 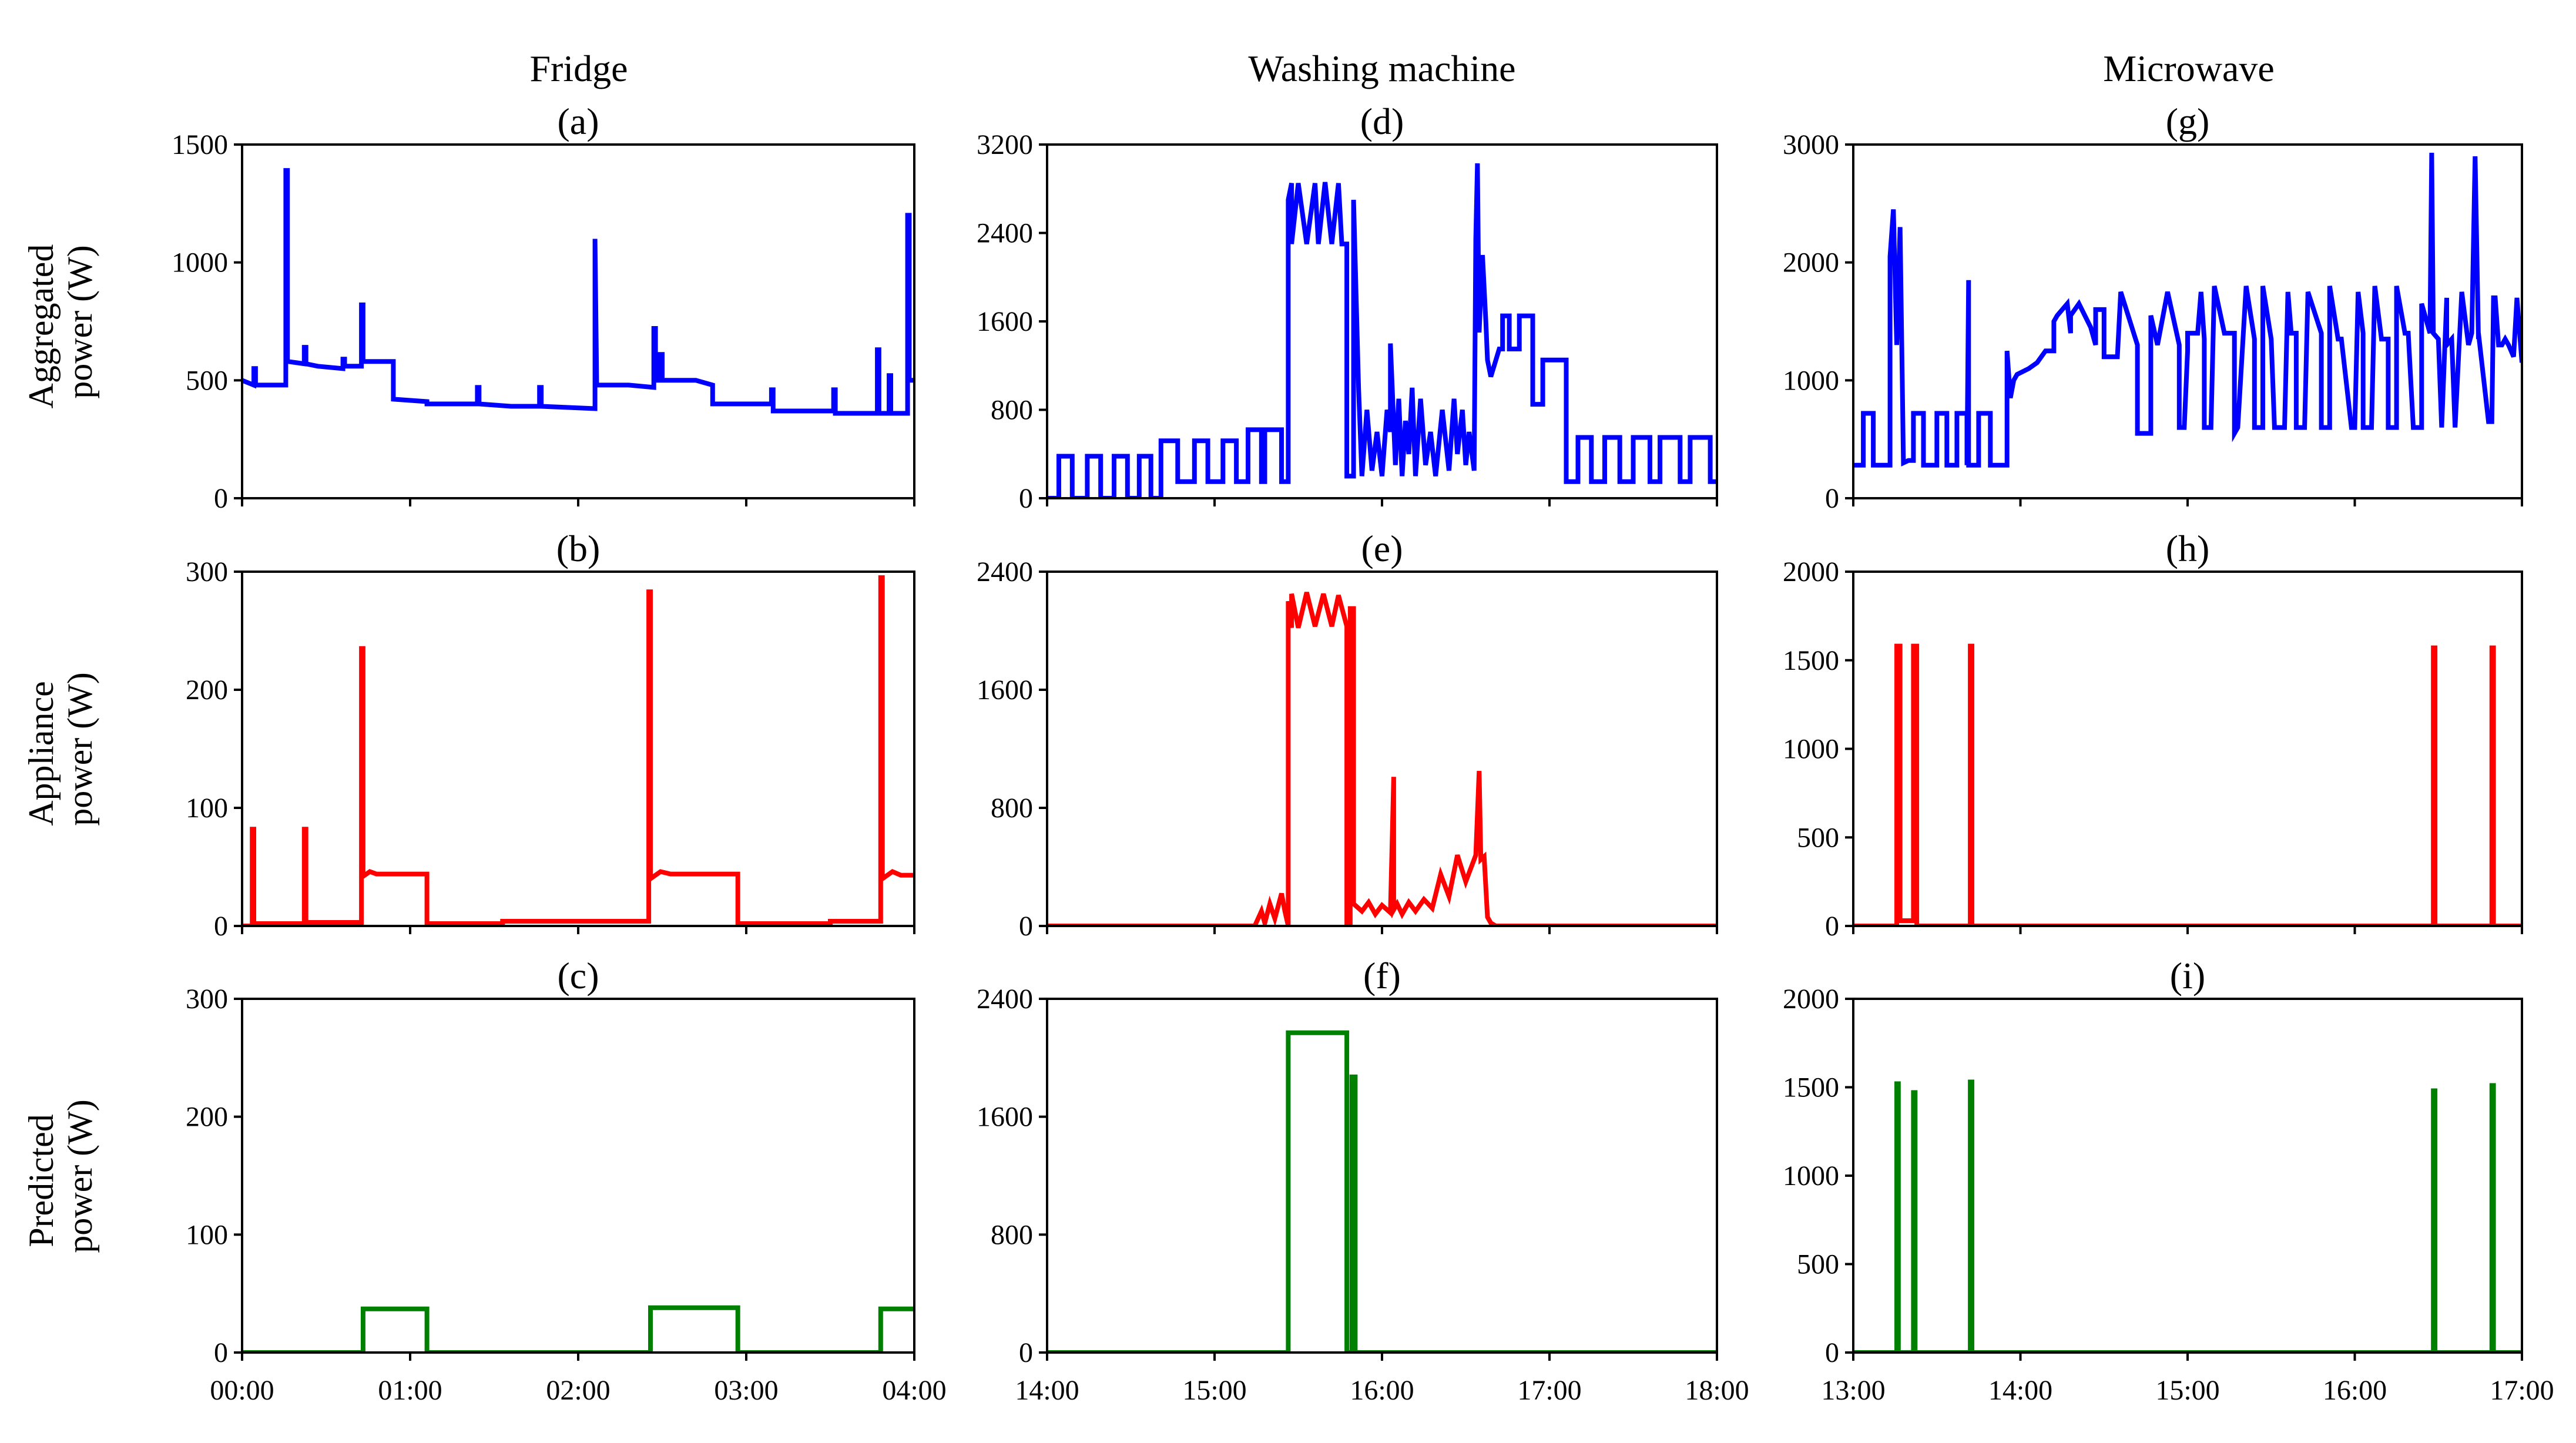 What do you see at coordinates (1382, 1192) in the screenshot?
I see `series-line-f` at bounding box center [1382, 1192].